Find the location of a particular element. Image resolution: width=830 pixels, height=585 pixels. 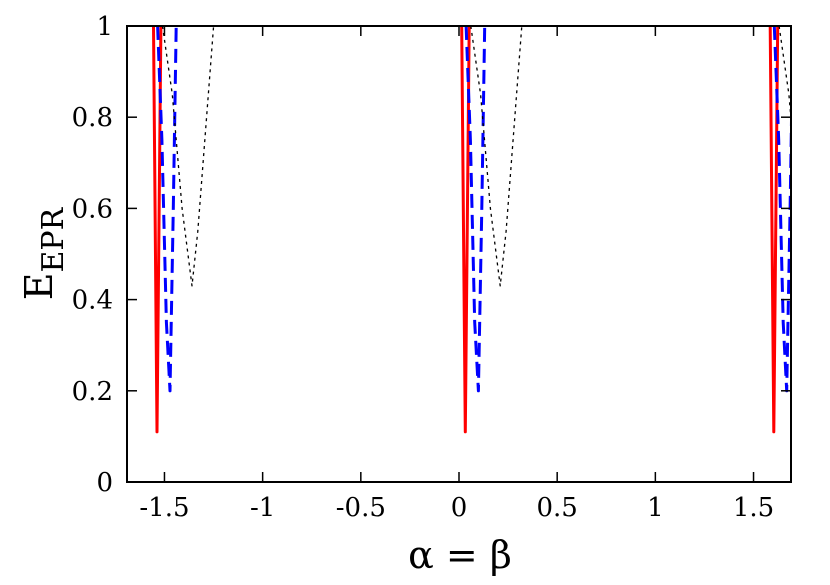

y-axis-title: EEPR is located at coordinates (44, 253).